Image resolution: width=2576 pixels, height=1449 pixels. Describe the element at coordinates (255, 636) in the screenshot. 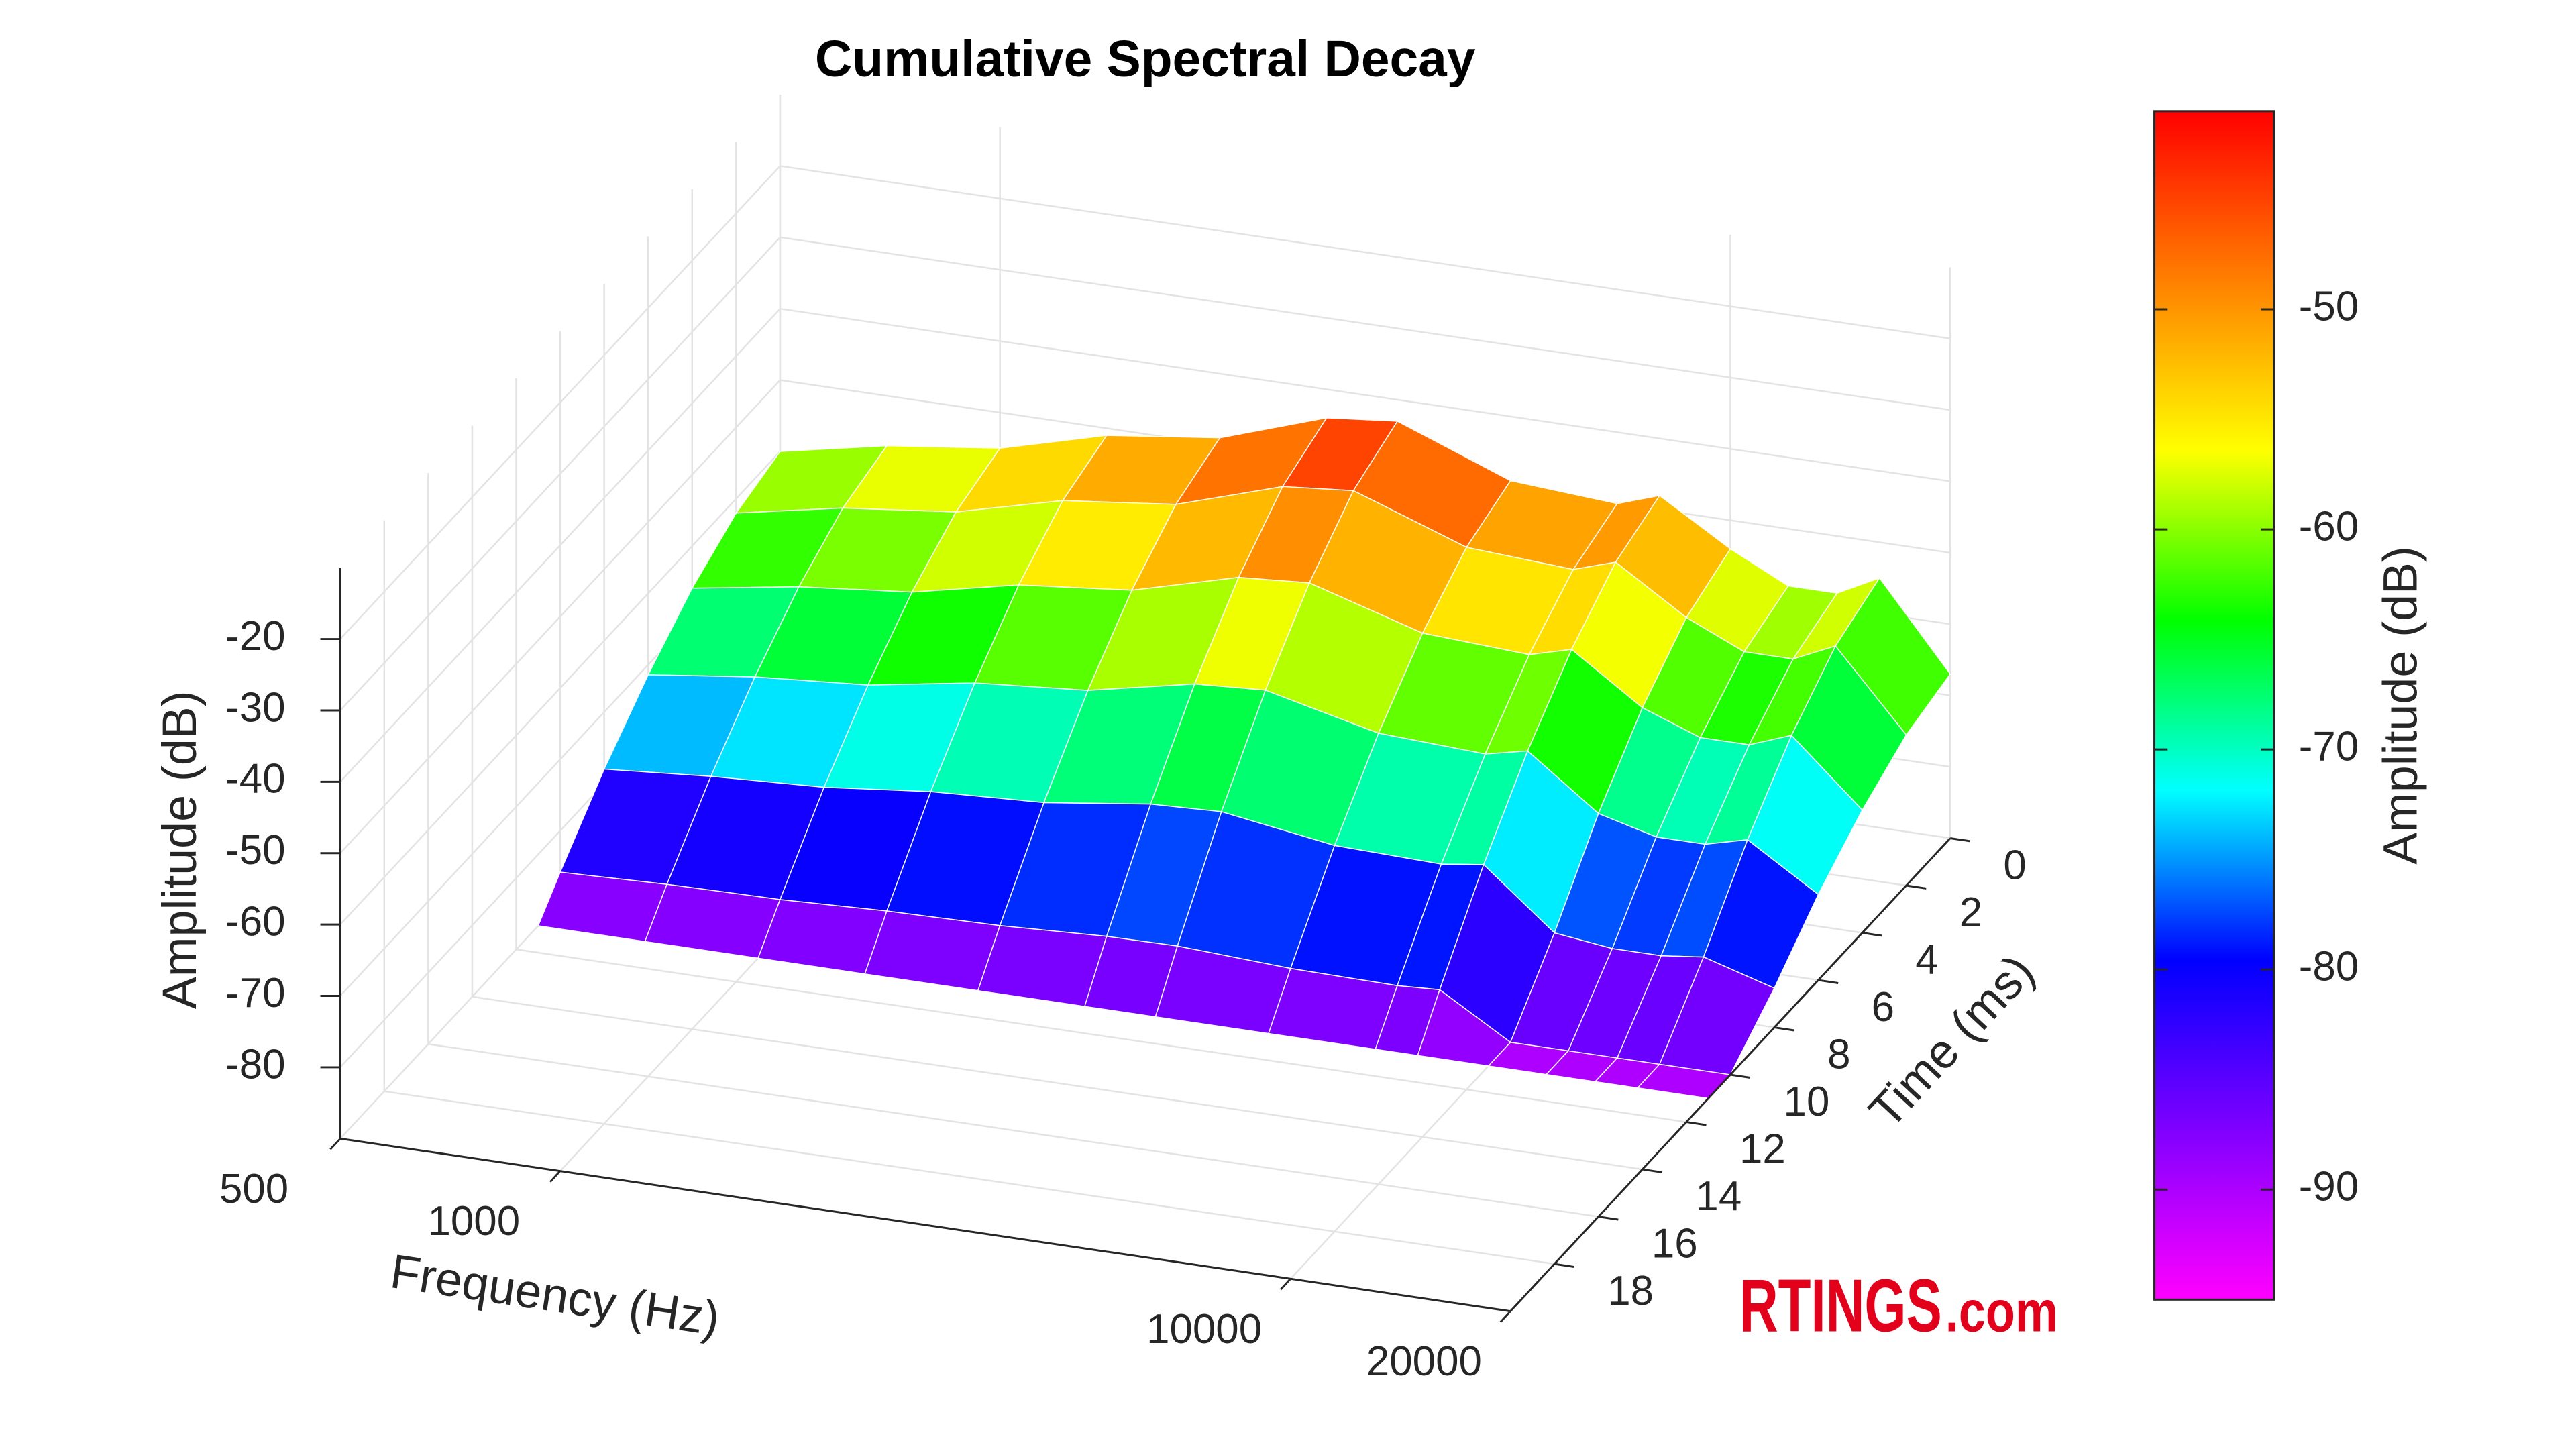

I see `z-tick-label: -20` at that location.